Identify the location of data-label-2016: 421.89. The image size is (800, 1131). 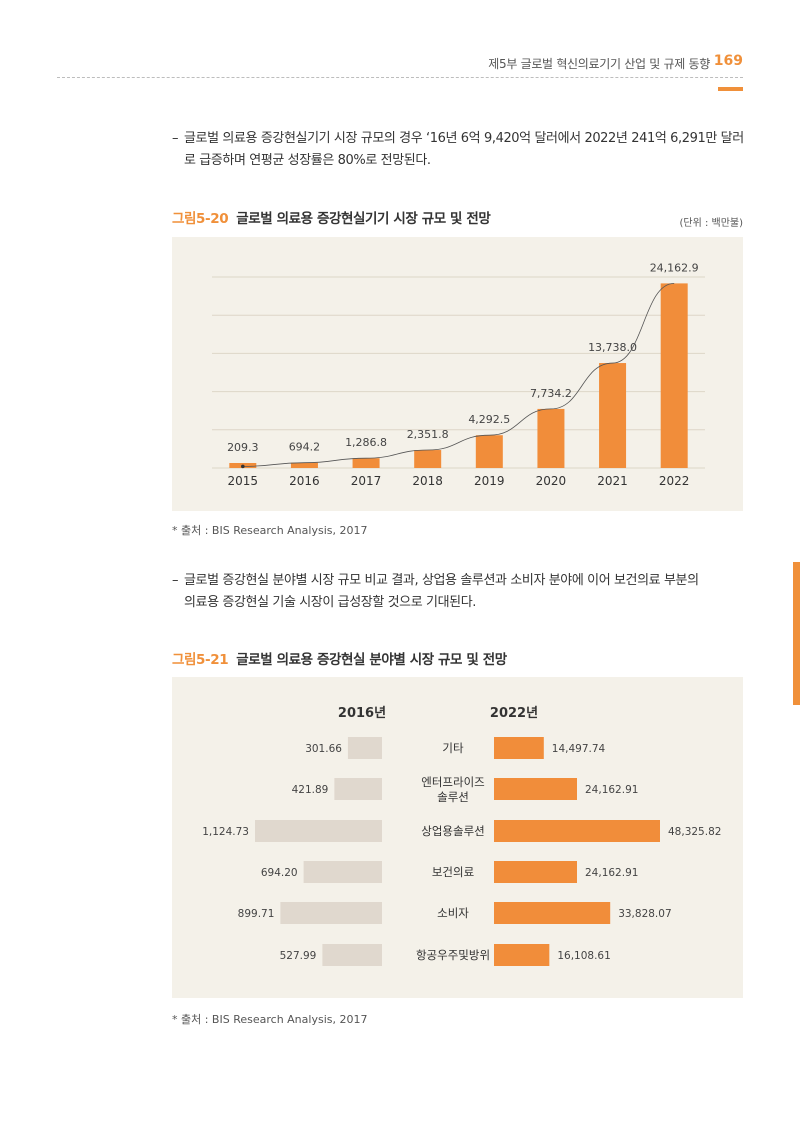
(310, 790).